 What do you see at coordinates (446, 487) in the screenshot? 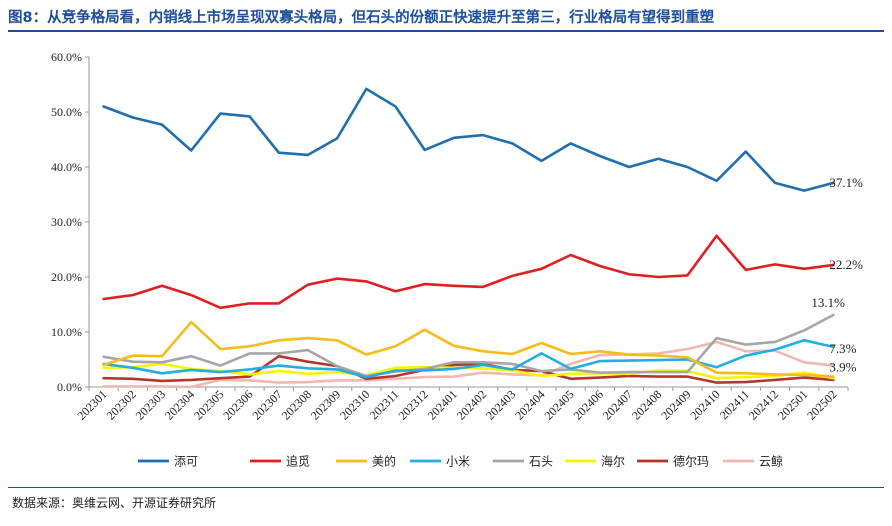
I see `source-rule` at bounding box center [446, 487].